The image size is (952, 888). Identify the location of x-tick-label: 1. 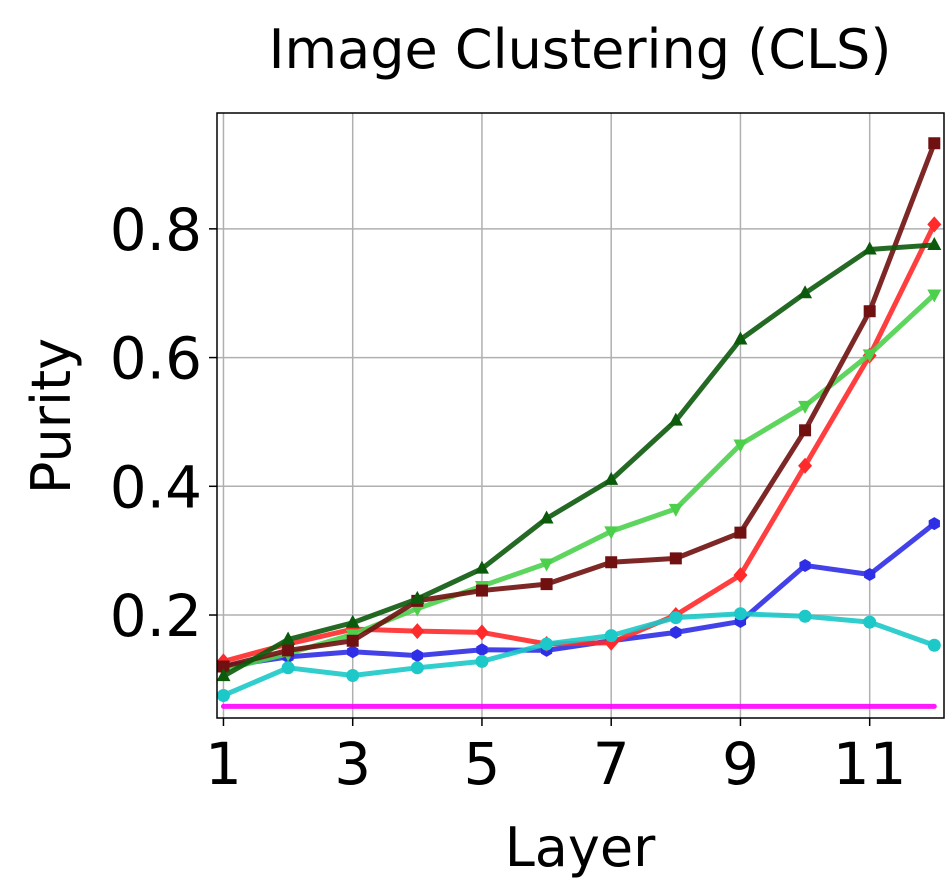
(223, 764).